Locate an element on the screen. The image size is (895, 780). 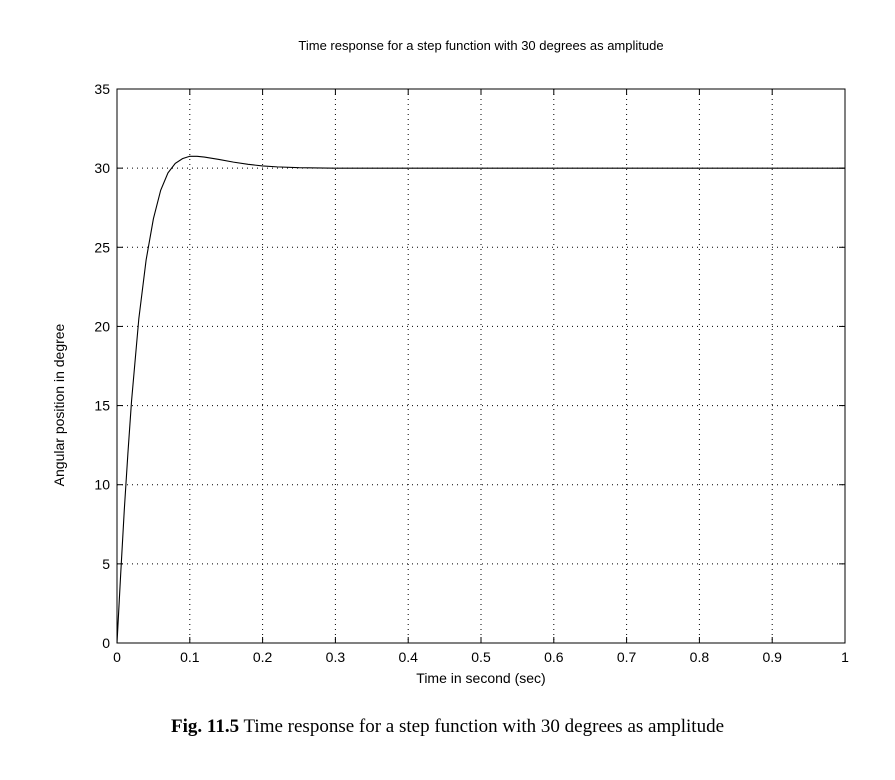
x-tick-label: 0.8 is located at coordinates (700, 657).